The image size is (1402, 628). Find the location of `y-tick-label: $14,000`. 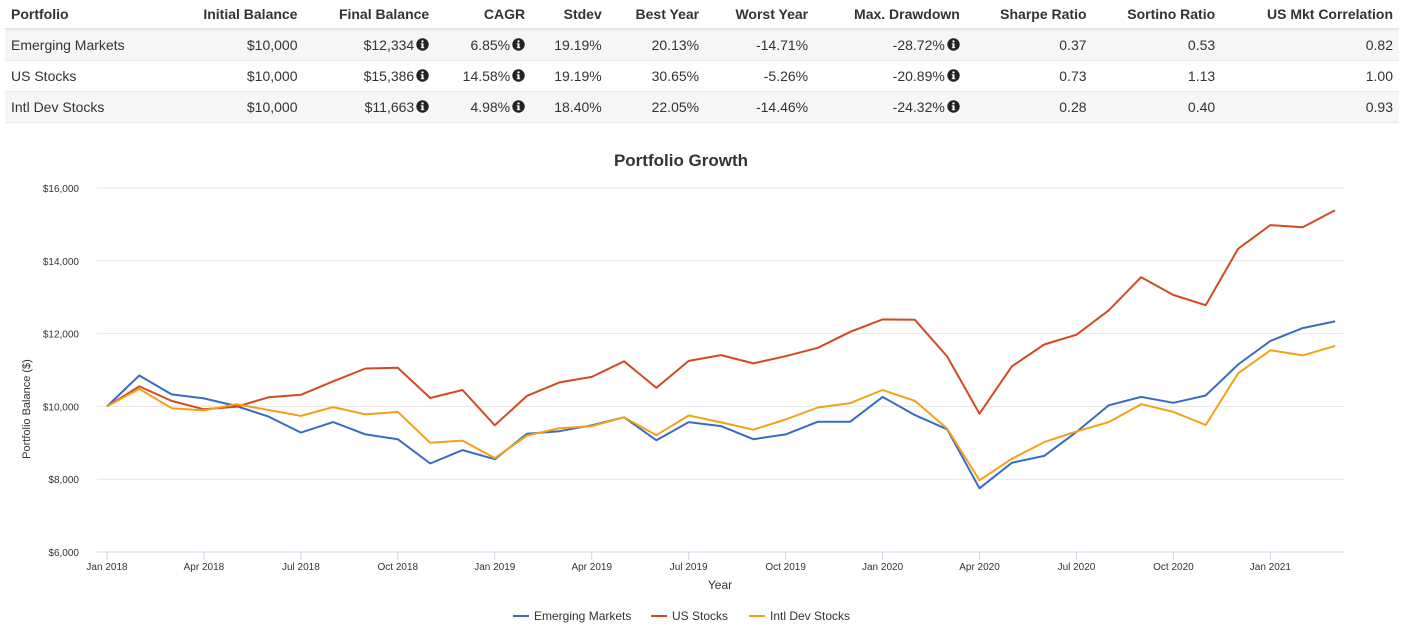

y-tick-label: $14,000 is located at coordinates (61, 262).